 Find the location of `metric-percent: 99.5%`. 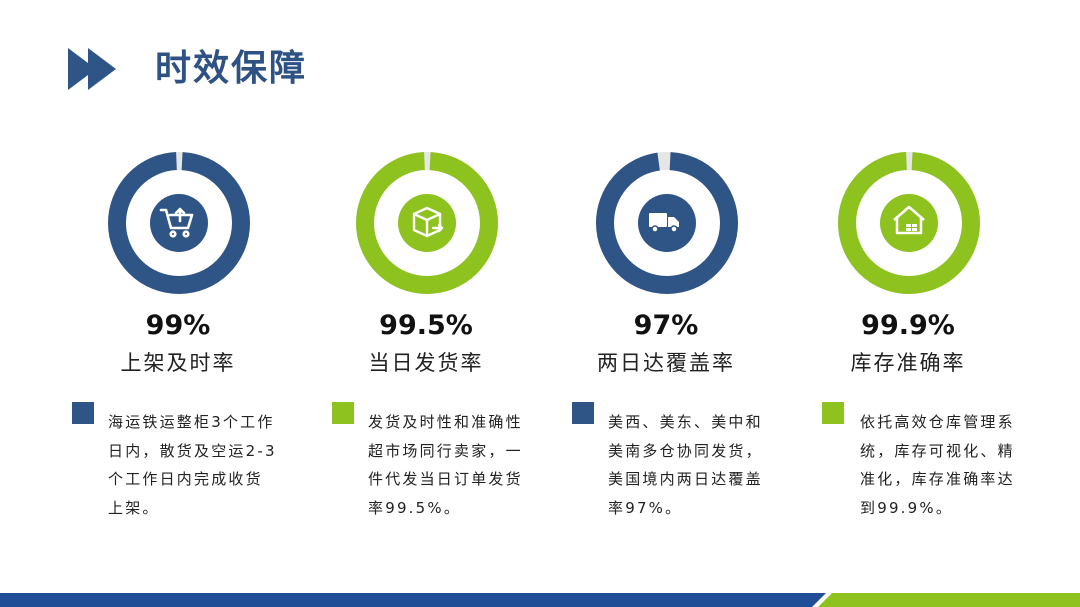

metric-percent: 99.5% is located at coordinates (426, 325).